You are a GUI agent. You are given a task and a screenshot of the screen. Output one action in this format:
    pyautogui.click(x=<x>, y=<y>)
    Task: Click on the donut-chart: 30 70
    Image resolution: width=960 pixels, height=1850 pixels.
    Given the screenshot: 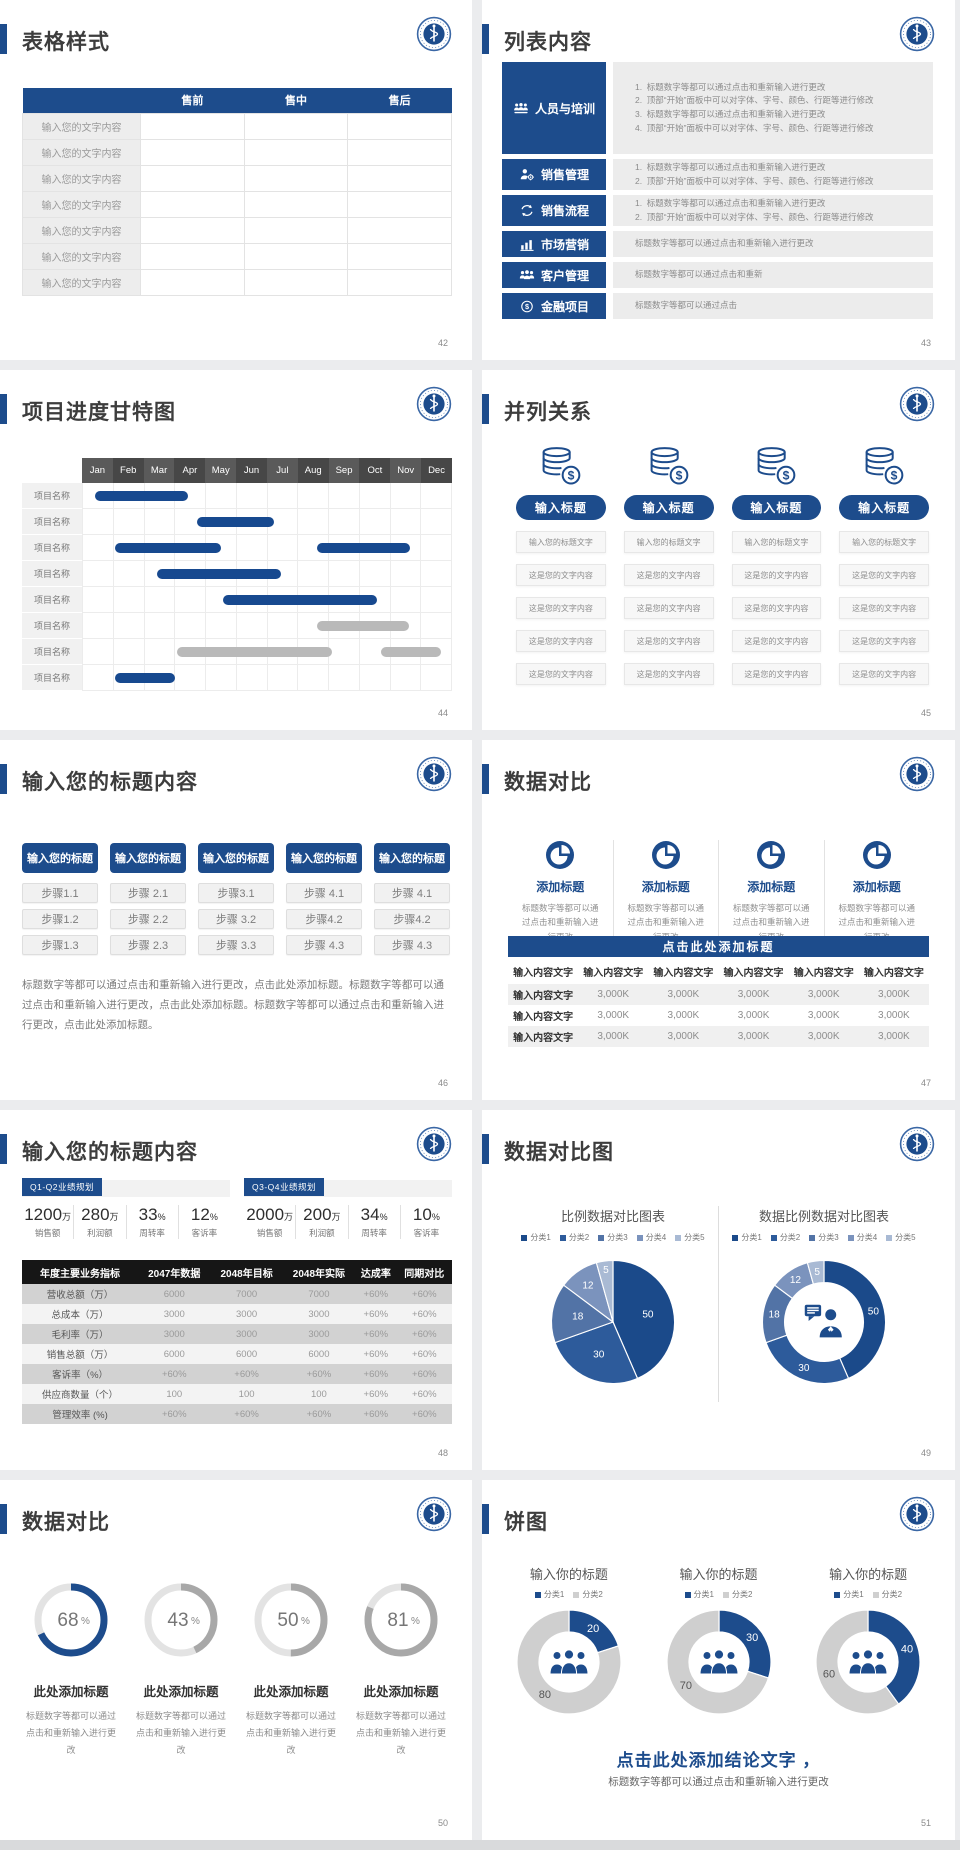 What is the action you would take?
    pyautogui.click(x=718, y=1662)
    